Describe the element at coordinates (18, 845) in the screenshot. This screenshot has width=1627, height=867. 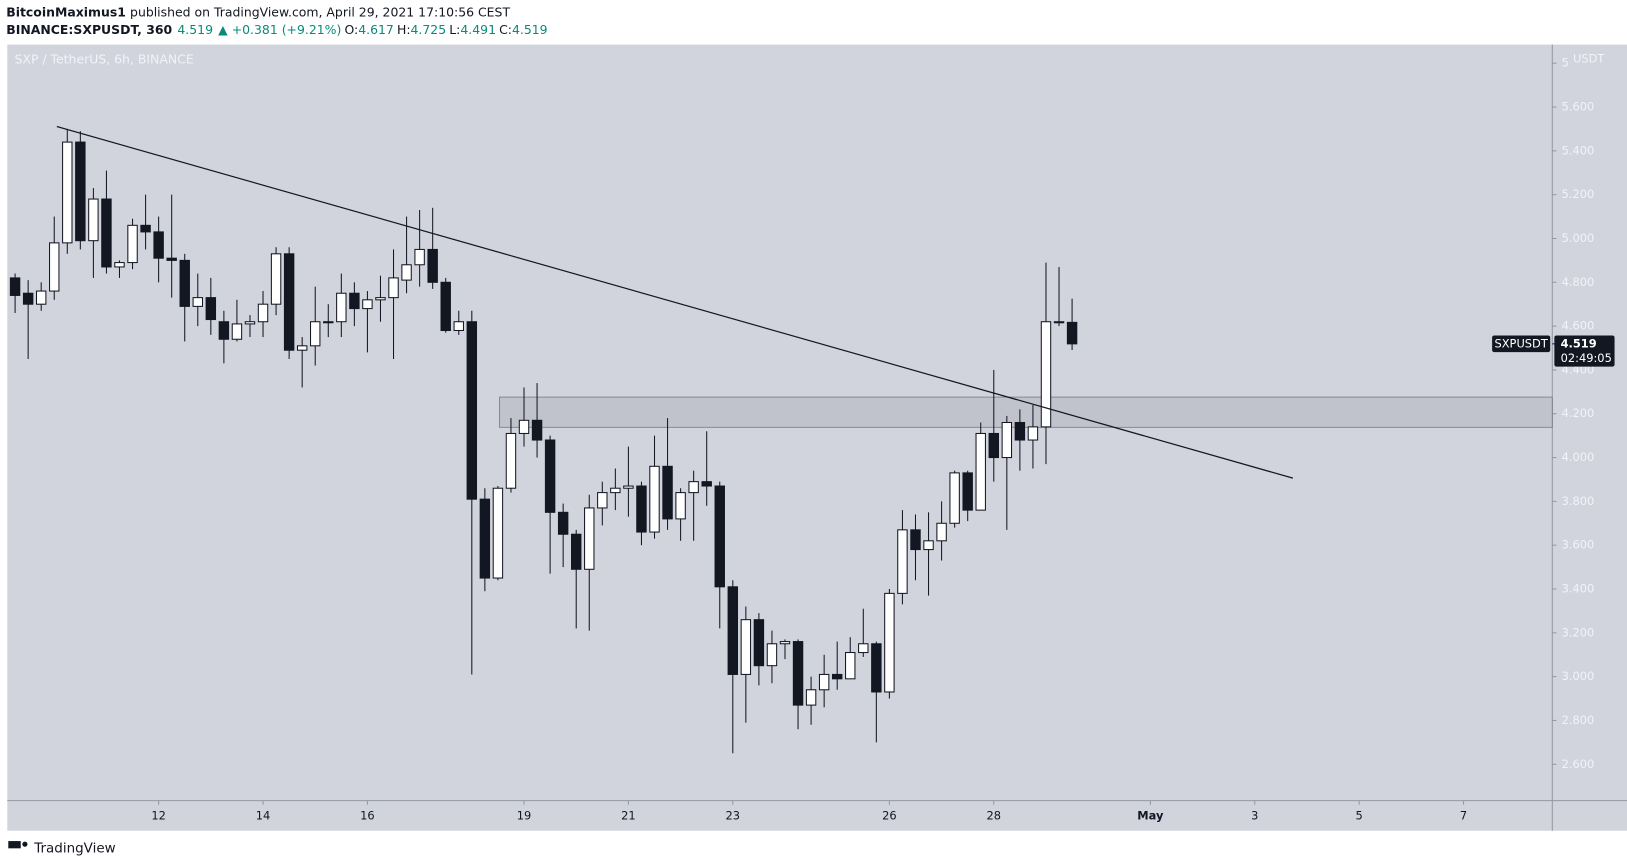
I see `tv-logo` at that location.